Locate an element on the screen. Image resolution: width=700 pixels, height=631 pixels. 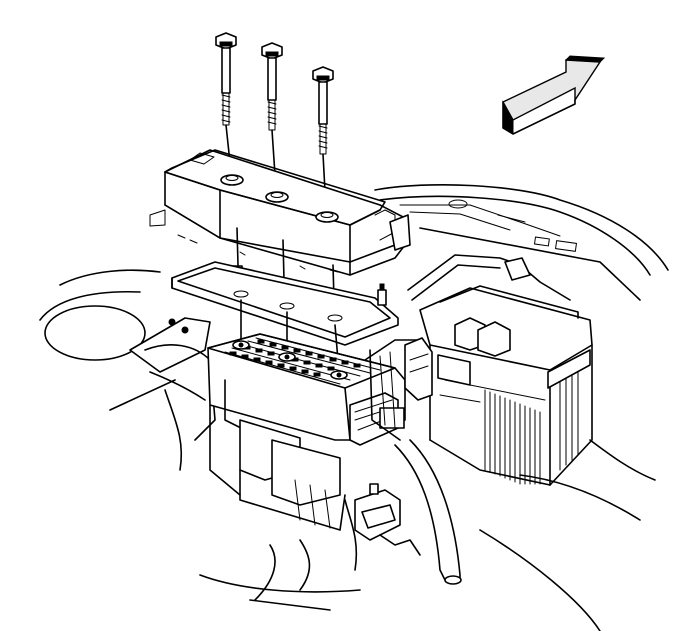
left-mounting-bracket is located at coordinates (162, 394).